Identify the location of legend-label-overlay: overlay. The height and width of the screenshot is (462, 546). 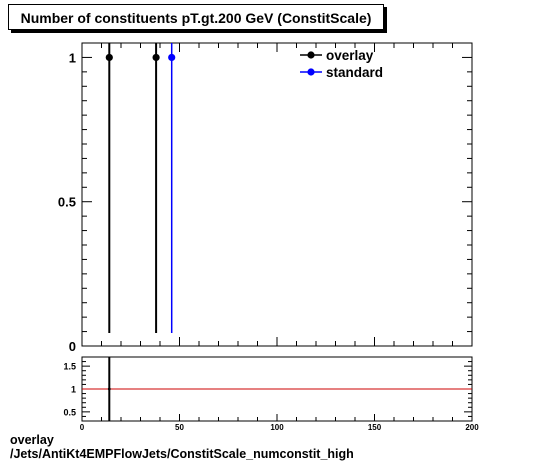
(350, 55).